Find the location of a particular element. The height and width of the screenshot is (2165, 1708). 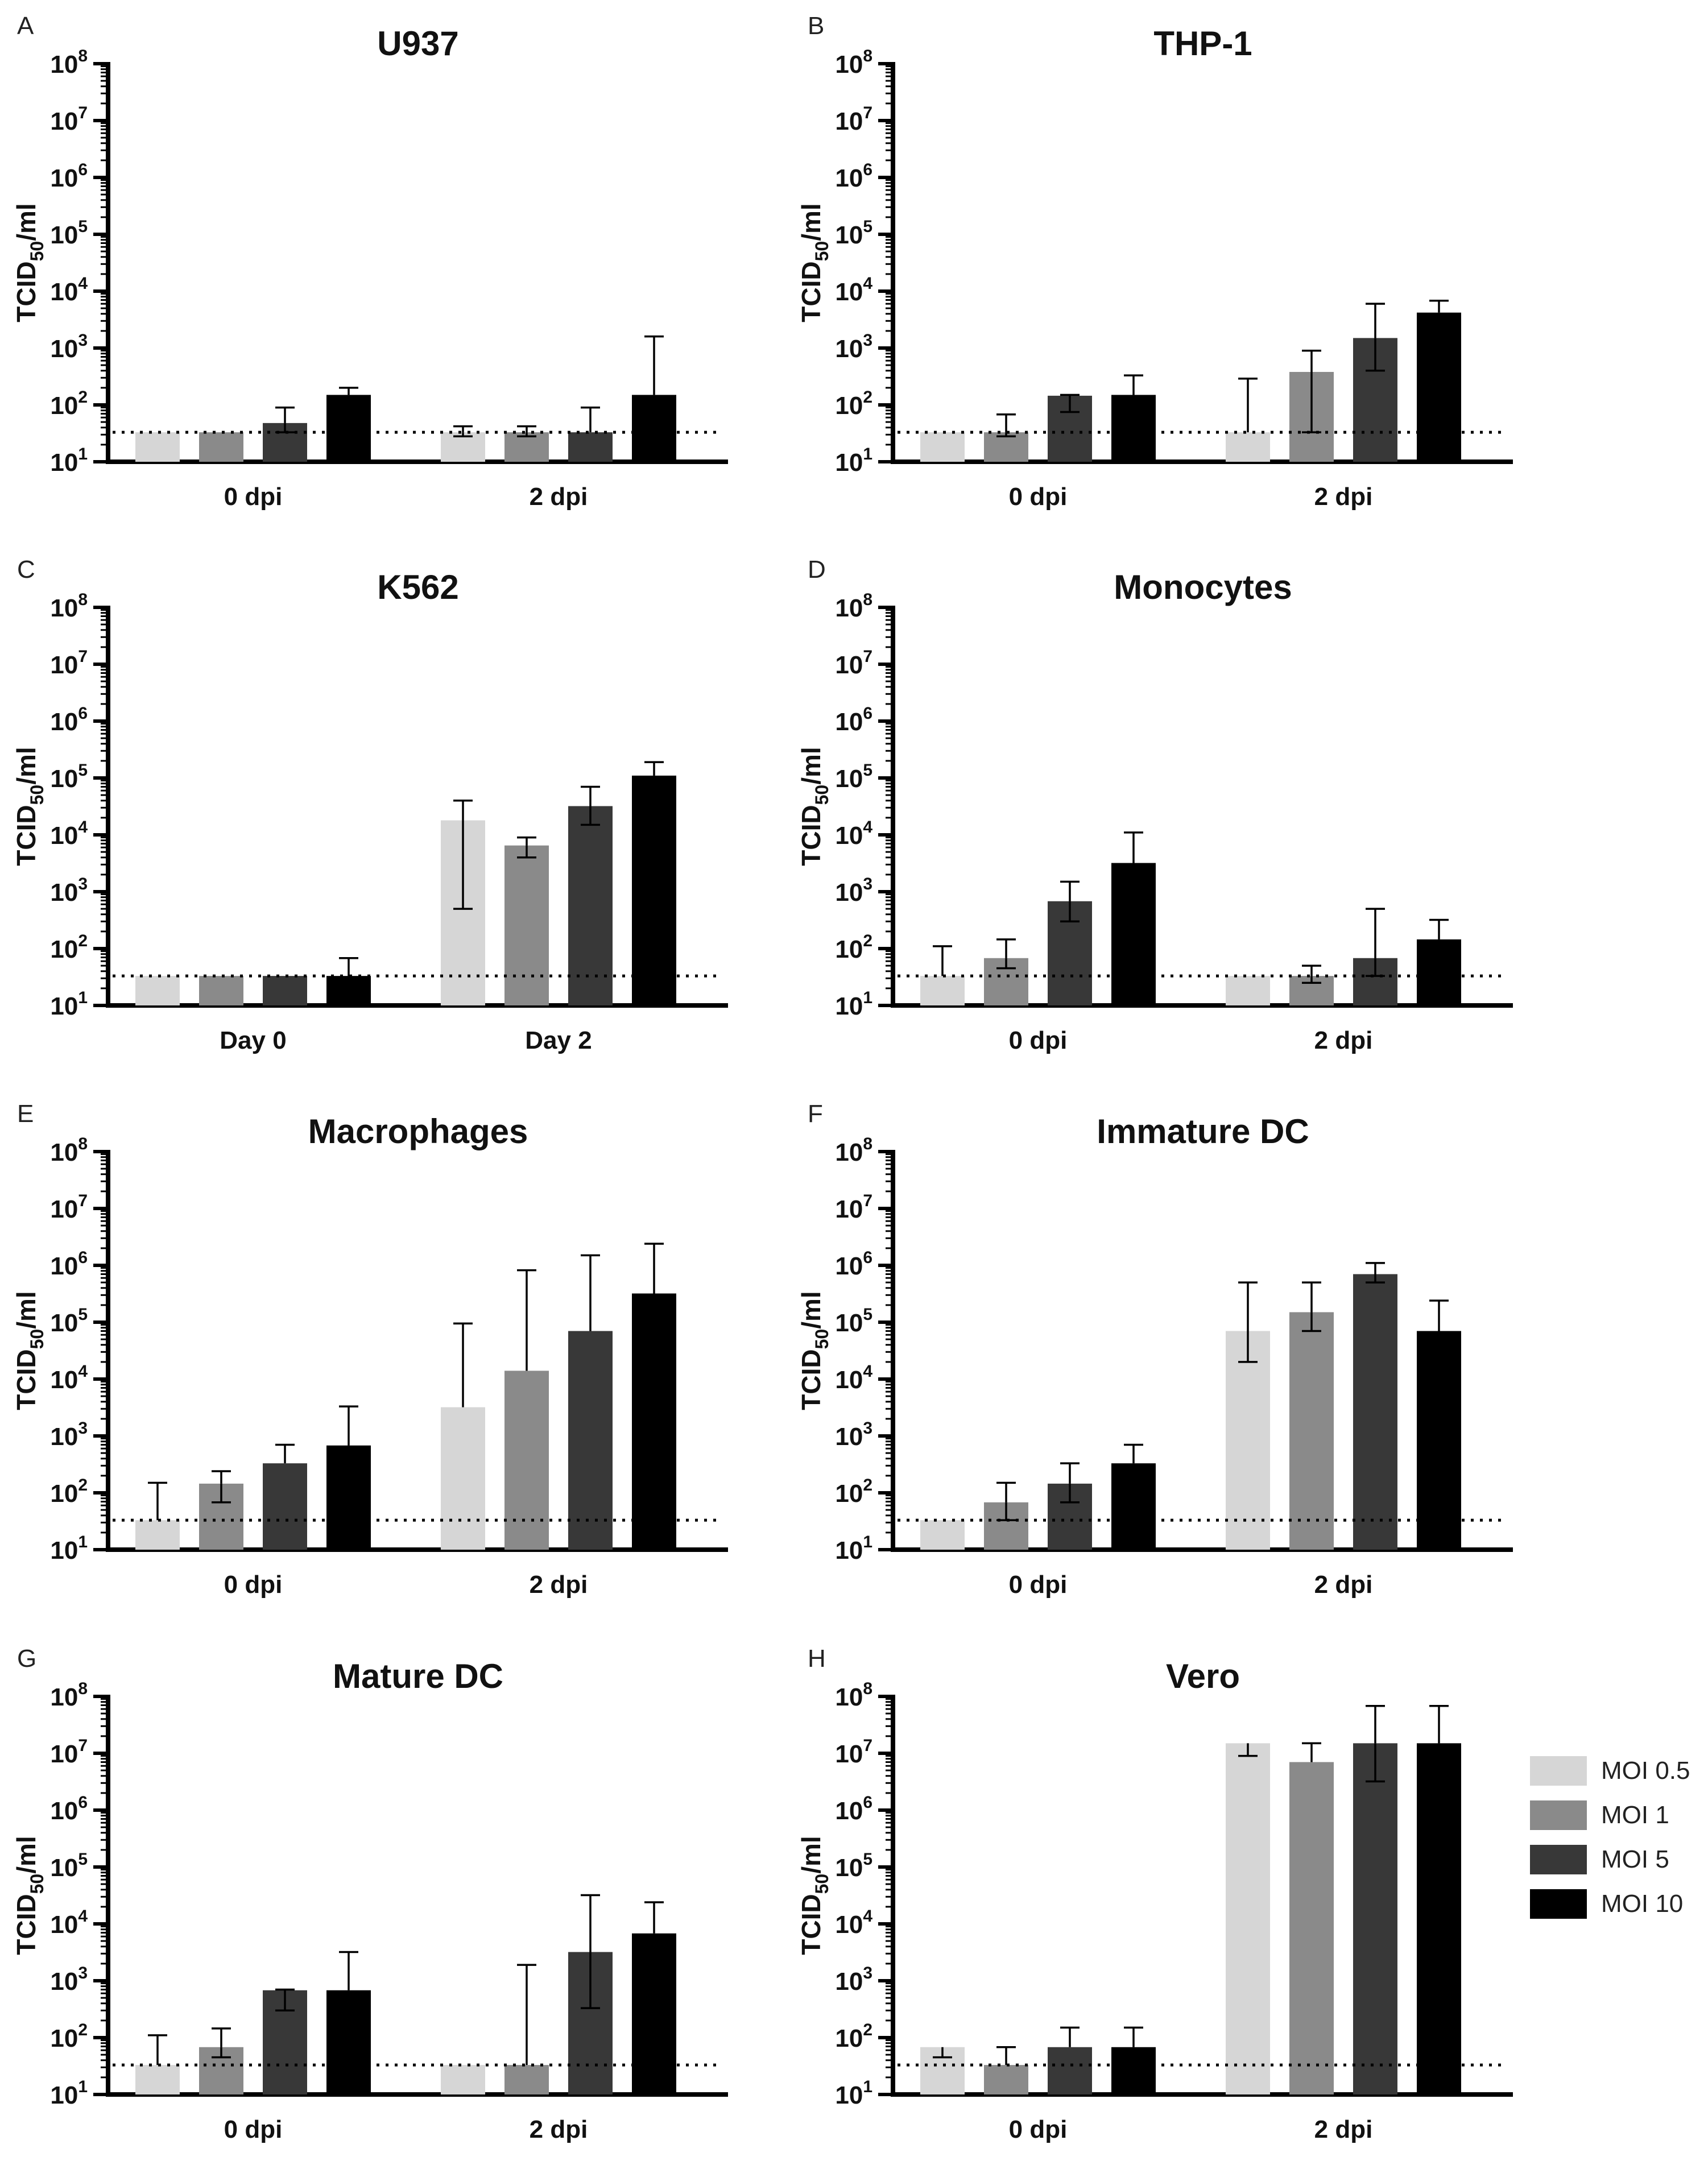

chart-title: Vero is located at coordinates (1203, 1676).